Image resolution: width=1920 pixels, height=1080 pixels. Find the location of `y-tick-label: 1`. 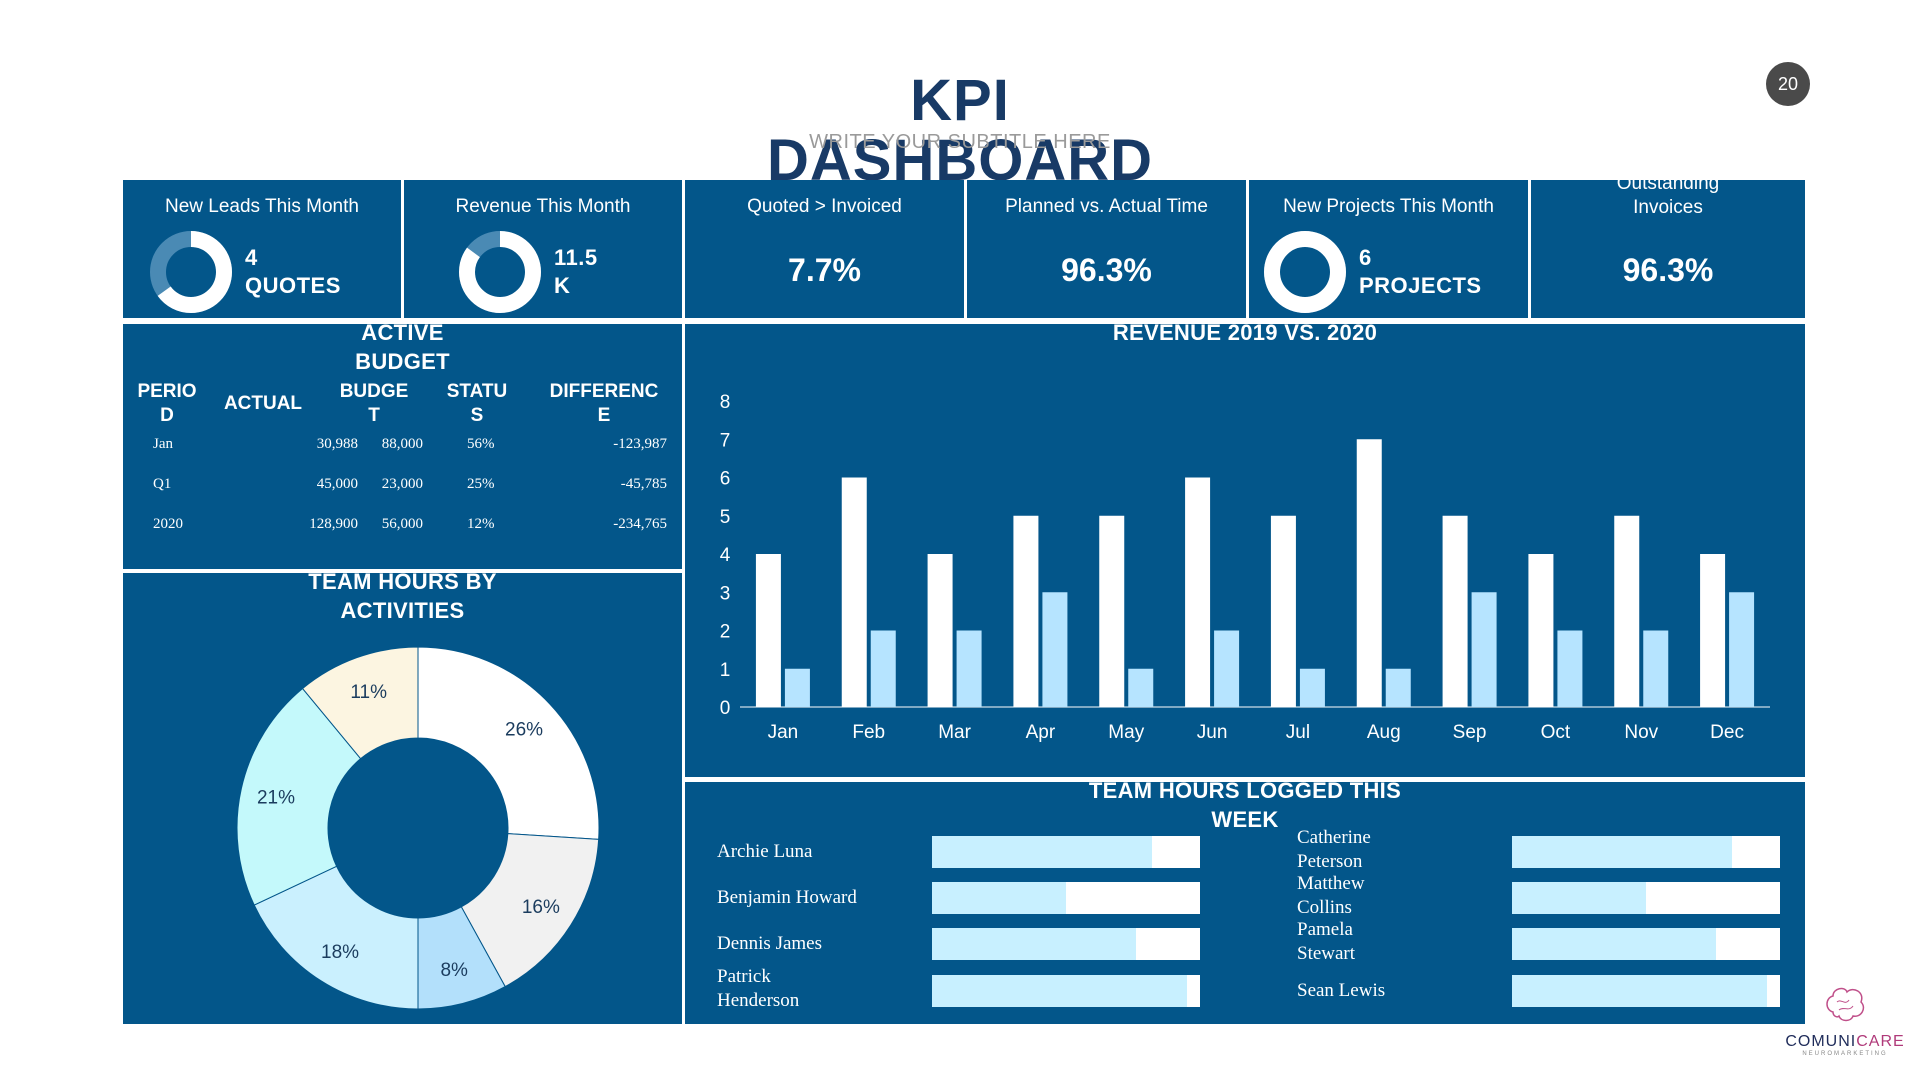

y-tick-label: 1 is located at coordinates (725, 670).